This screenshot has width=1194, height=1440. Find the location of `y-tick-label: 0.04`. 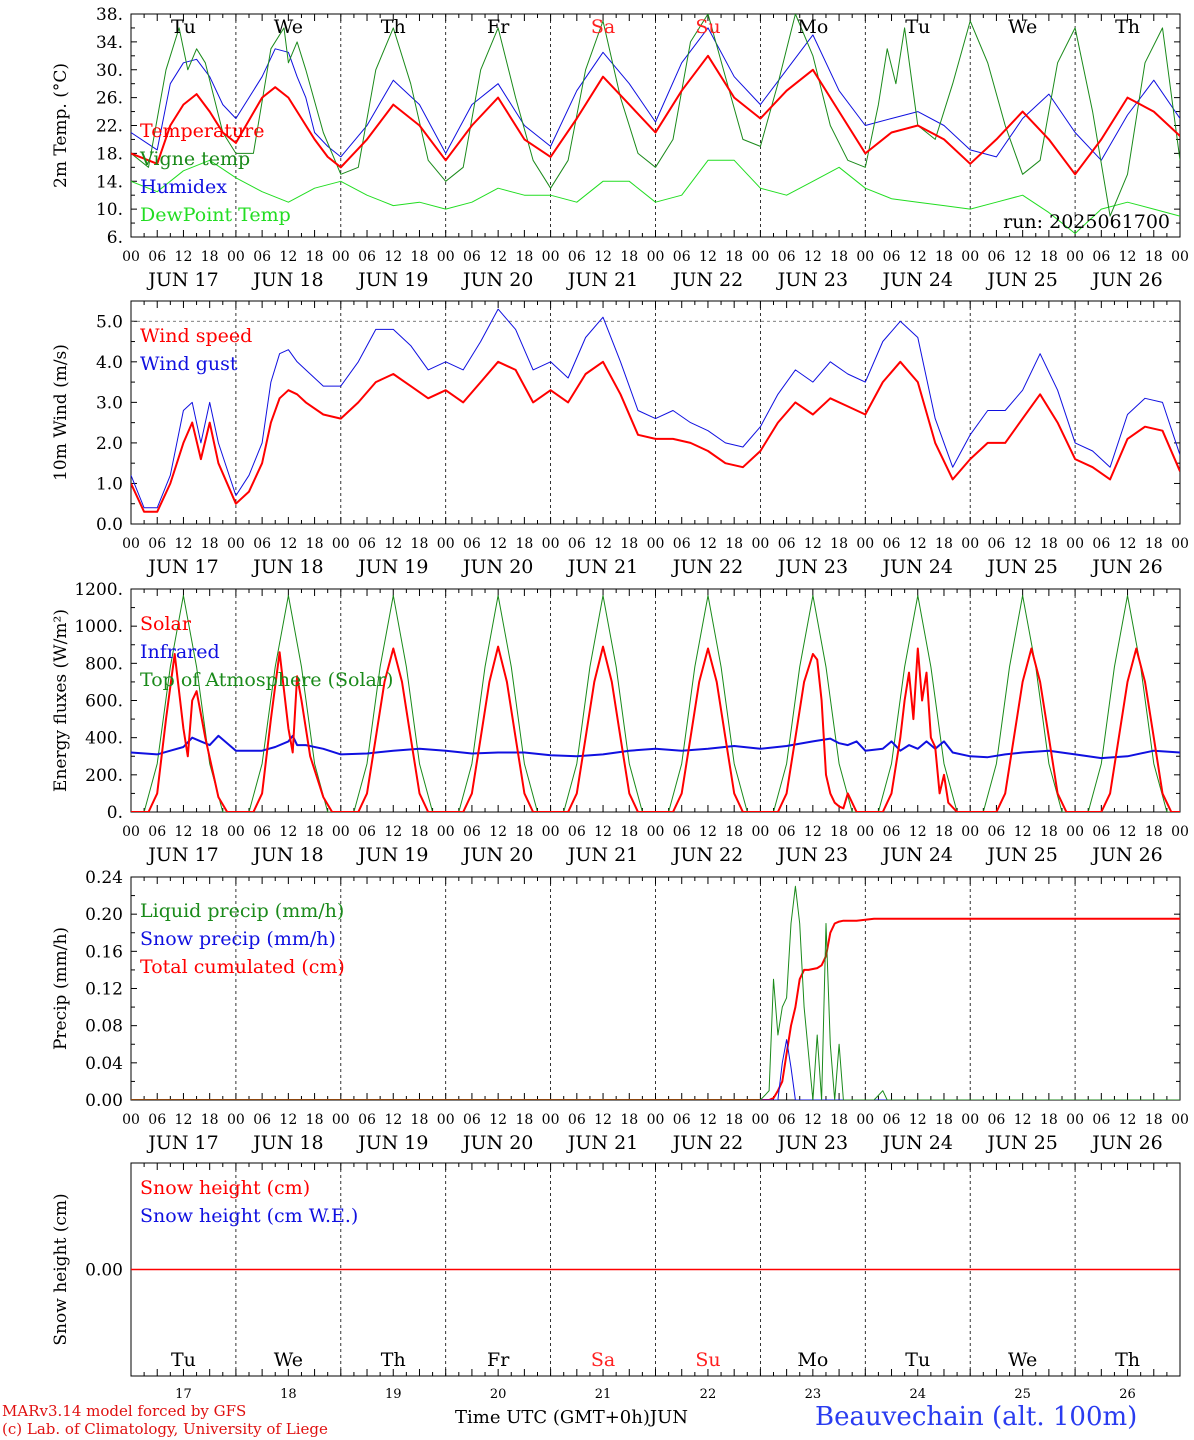

y-tick-label: 0.04 is located at coordinates (104, 1064).